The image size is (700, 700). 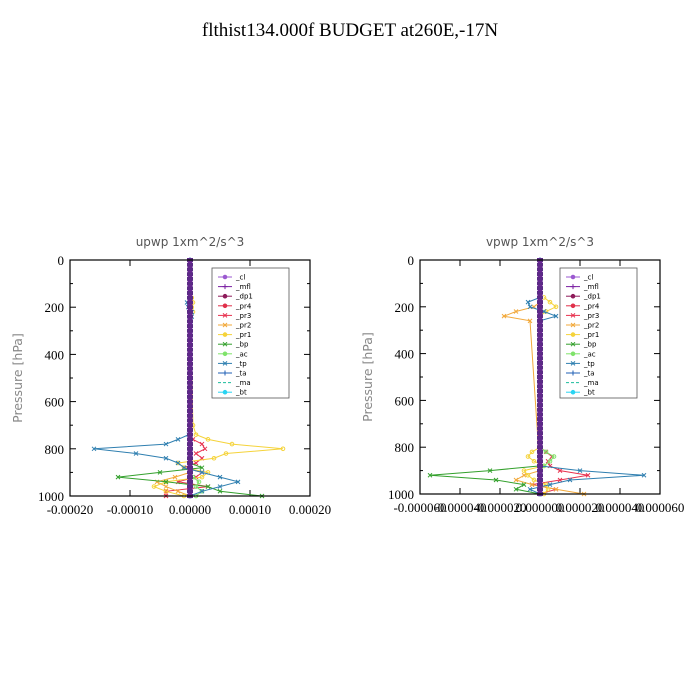 I want to click on x-tick-label: 0.00010, so click(x=250, y=509).